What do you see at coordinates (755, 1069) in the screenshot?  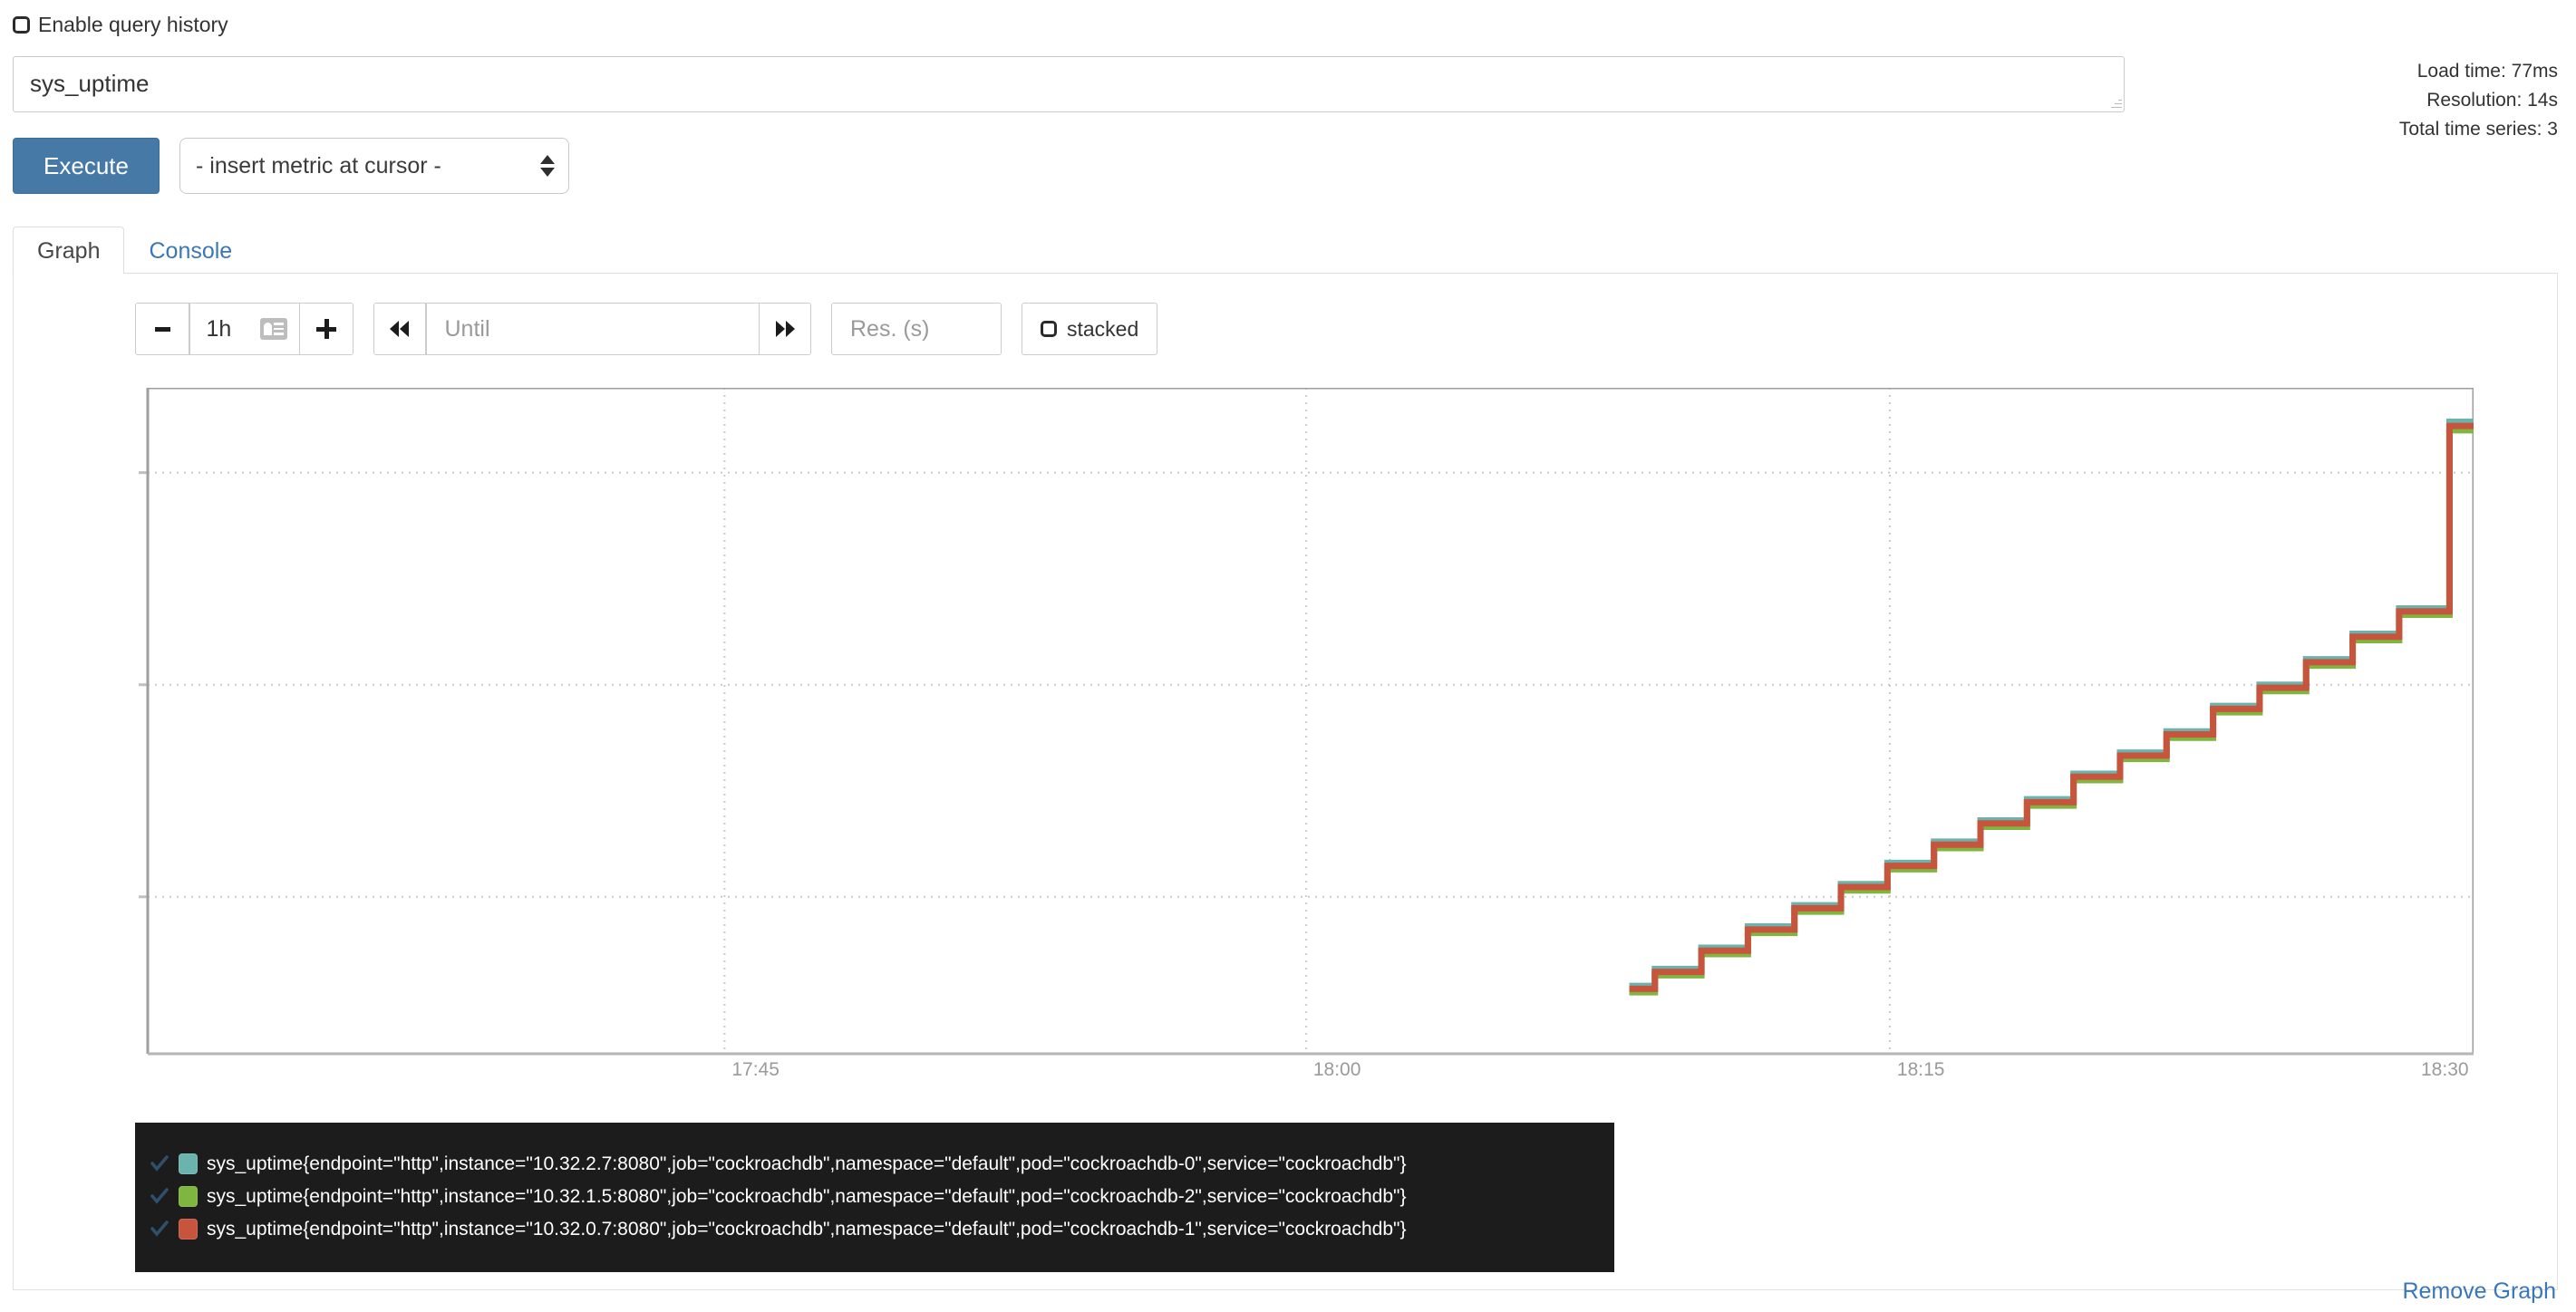 I see `svg-text: 17:45` at bounding box center [755, 1069].